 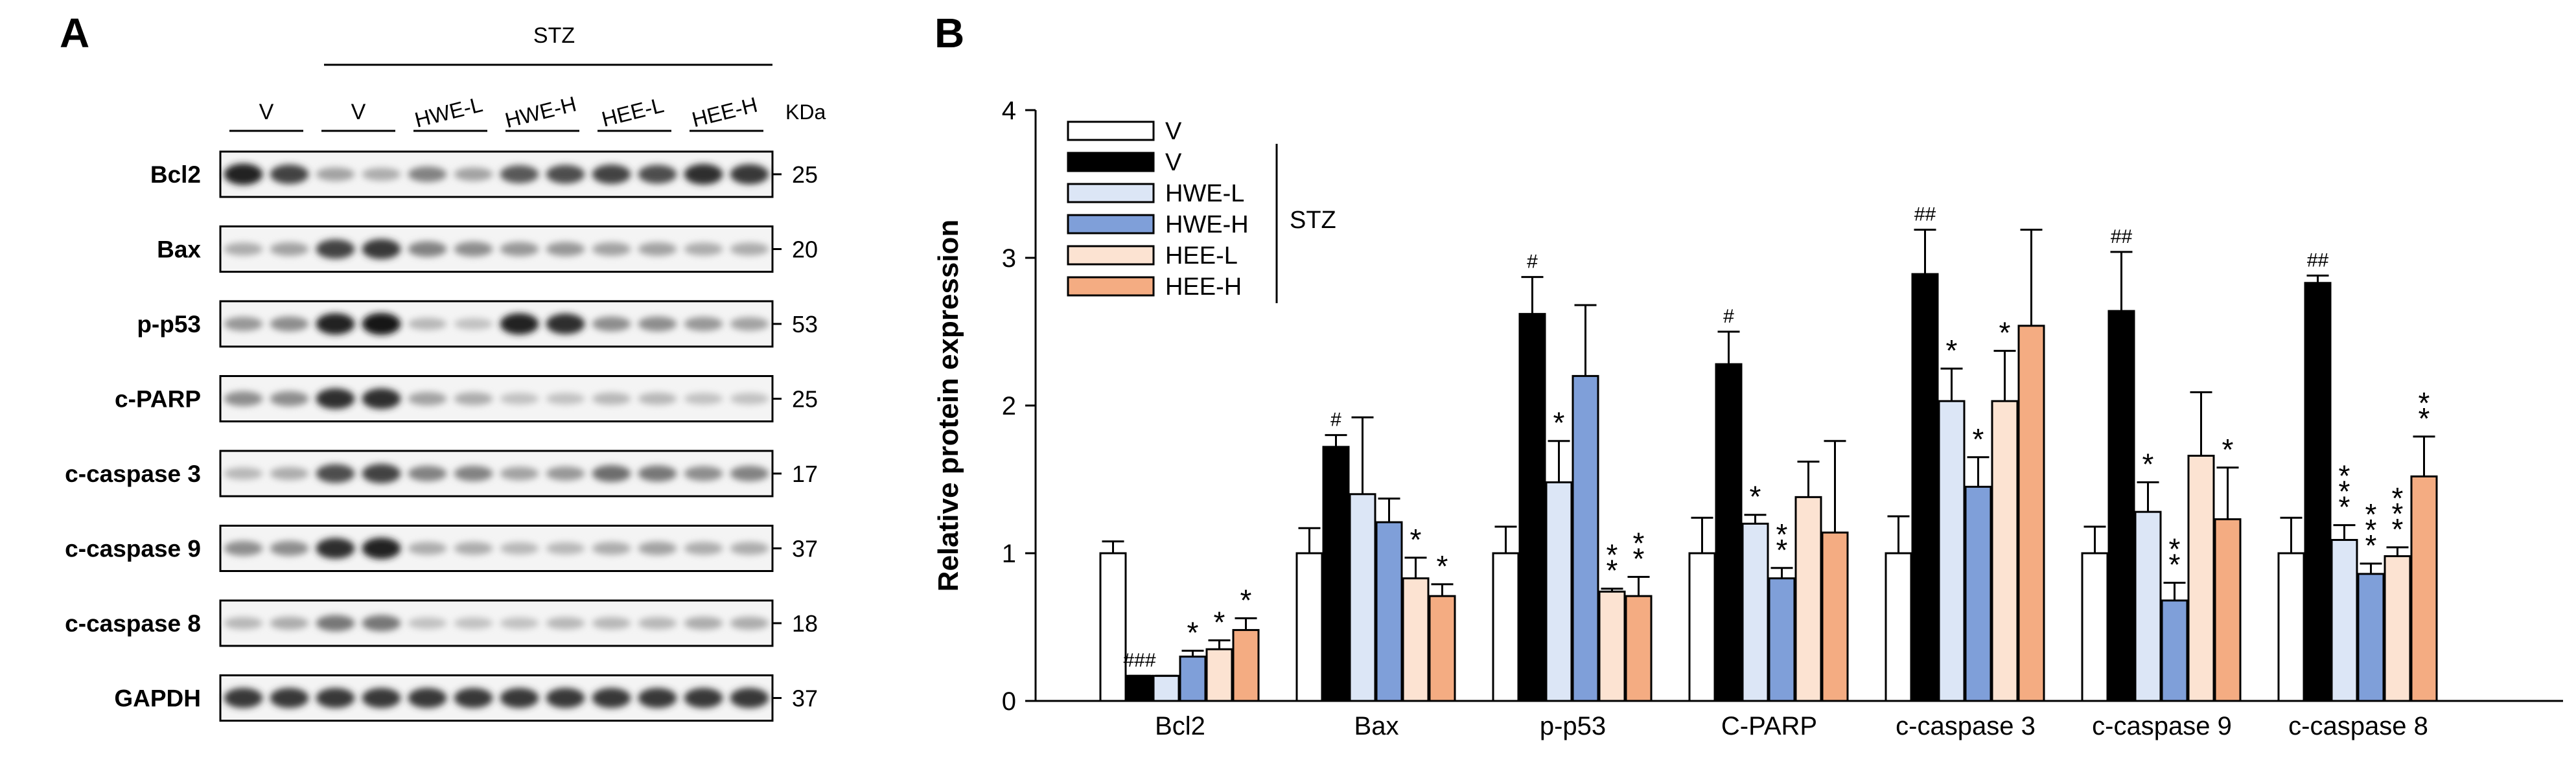 I want to click on significance-mark-4-1: ##, so click(x=1925, y=214).